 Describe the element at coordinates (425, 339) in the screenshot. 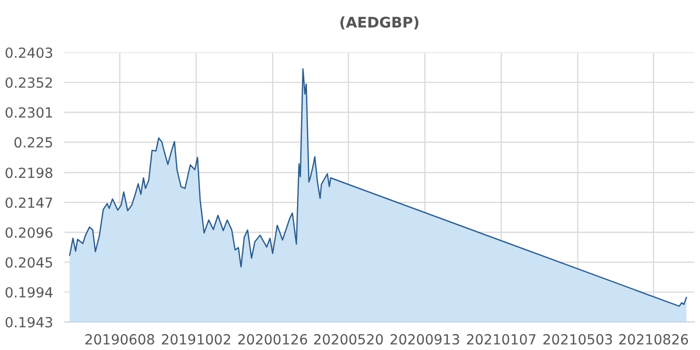

I see `x-tick-label: 20200913` at that location.